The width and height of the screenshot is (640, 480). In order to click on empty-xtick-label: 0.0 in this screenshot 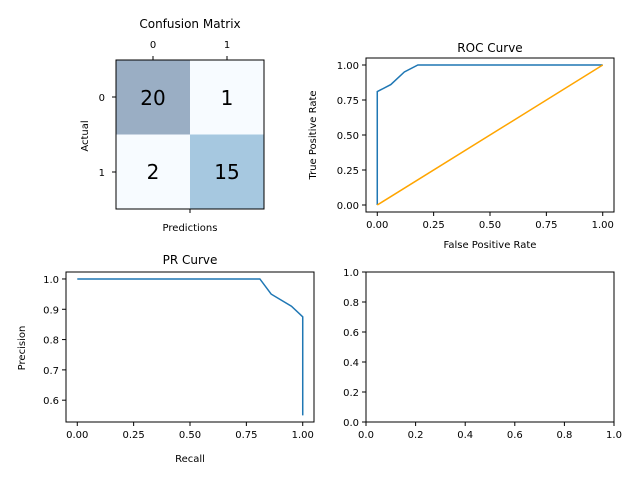, I will do `click(366, 435)`.